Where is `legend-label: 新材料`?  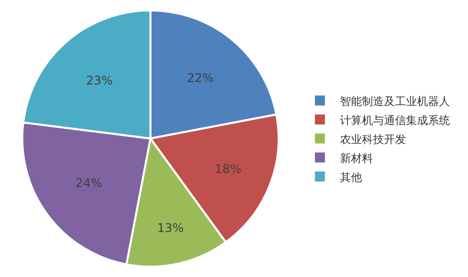 legend-label: 新材料 is located at coordinates (356, 158).